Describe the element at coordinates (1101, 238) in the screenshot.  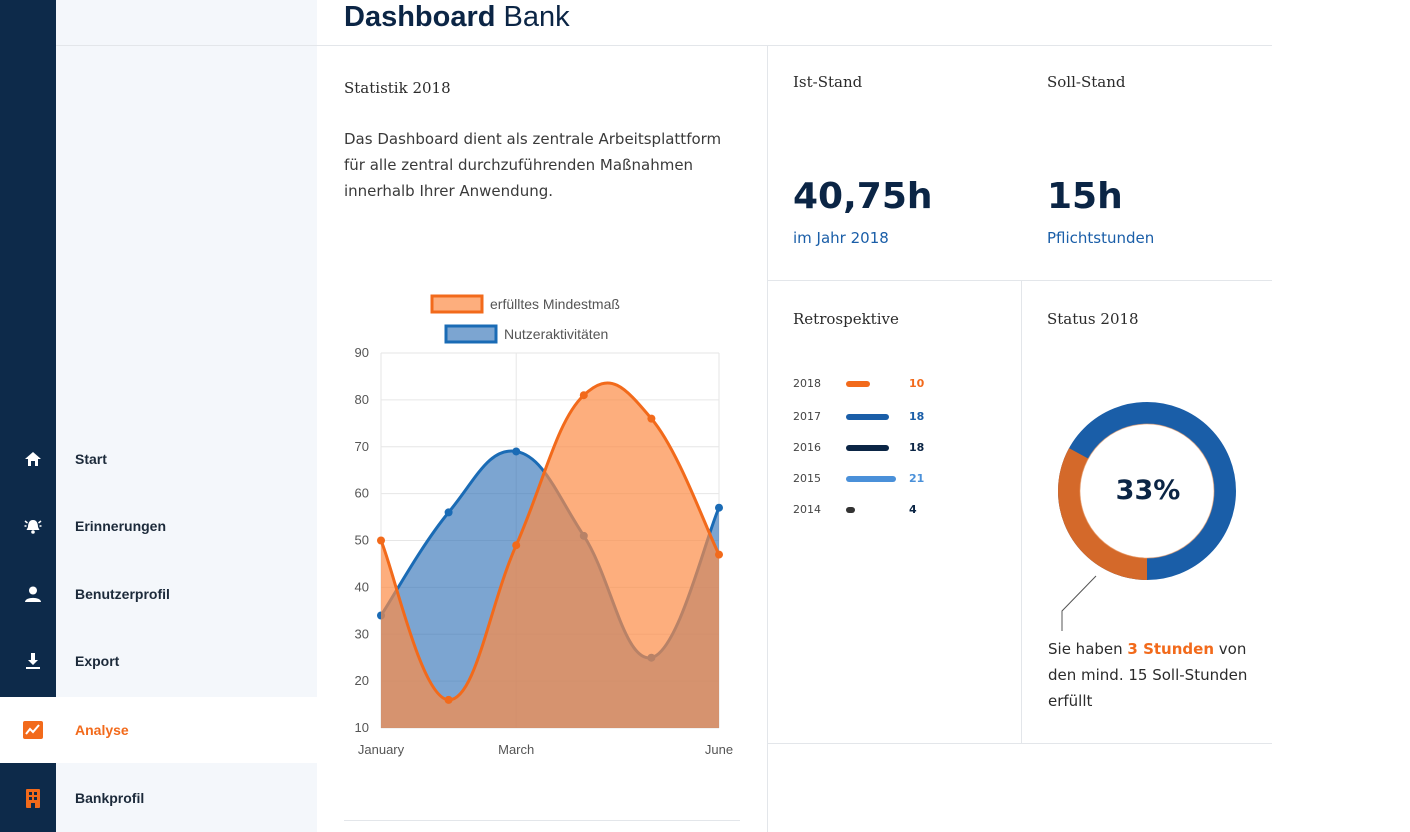
I see `soll-subtitle: Pflichtstunden` at that location.